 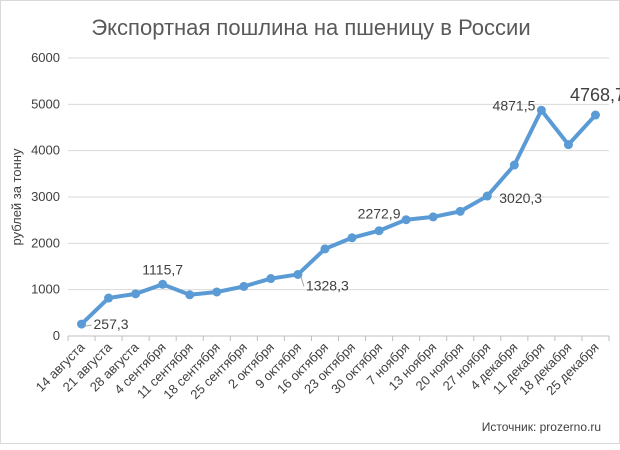 I want to click on y-tick-label: 5000, so click(x=45, y=103).